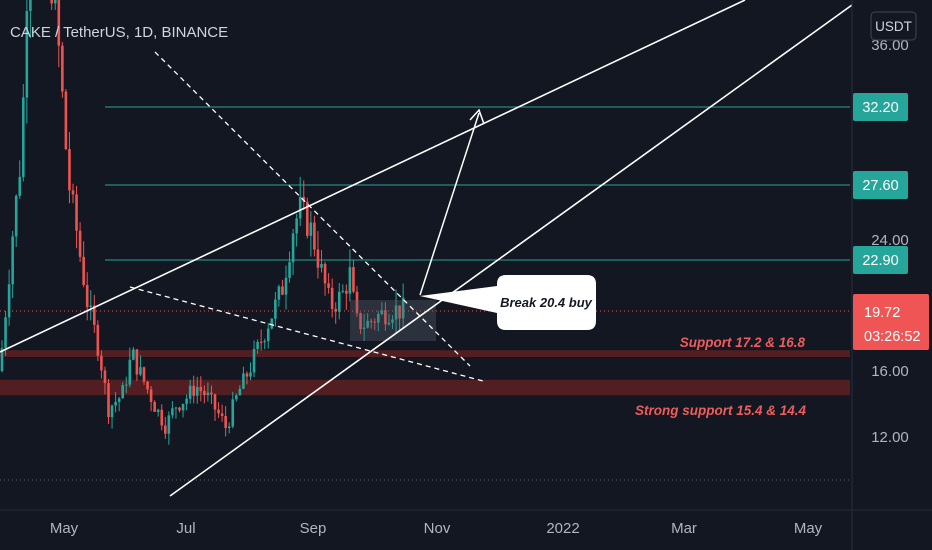 This screenshot has width=932, height=550. What do you see at coordinates (306, 334) in the screenshot?
I see `lower-dashed-line` at bounding box center [306, 334].